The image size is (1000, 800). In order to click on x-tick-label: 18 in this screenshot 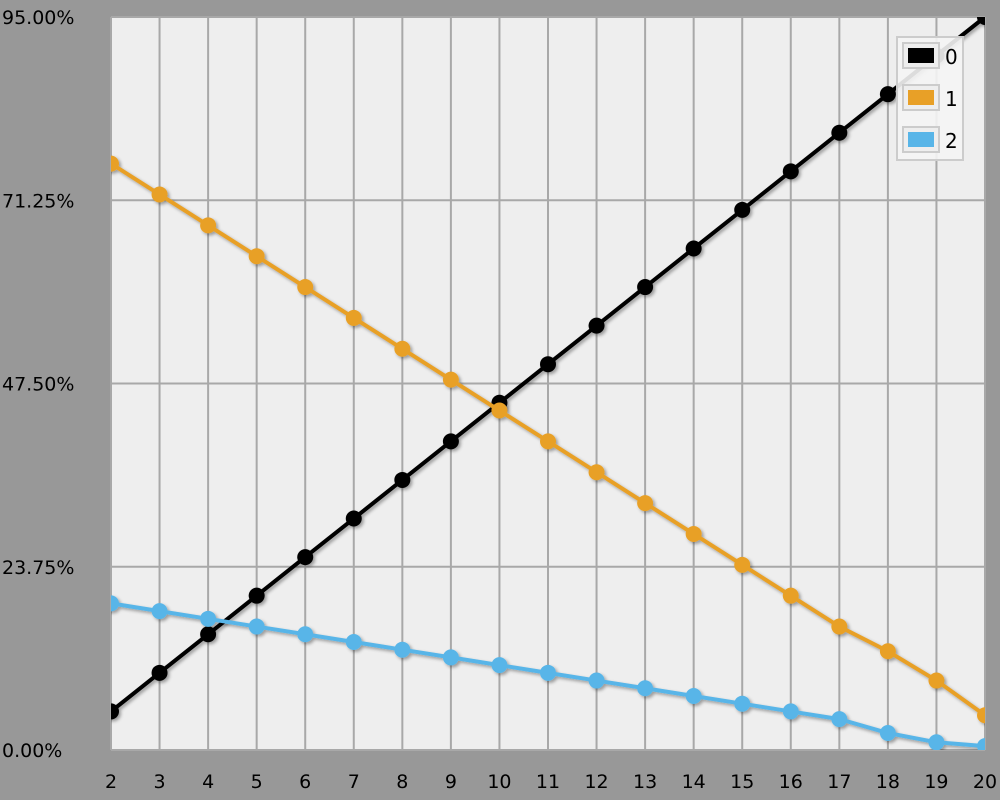, I will do `click(888, 782)`.